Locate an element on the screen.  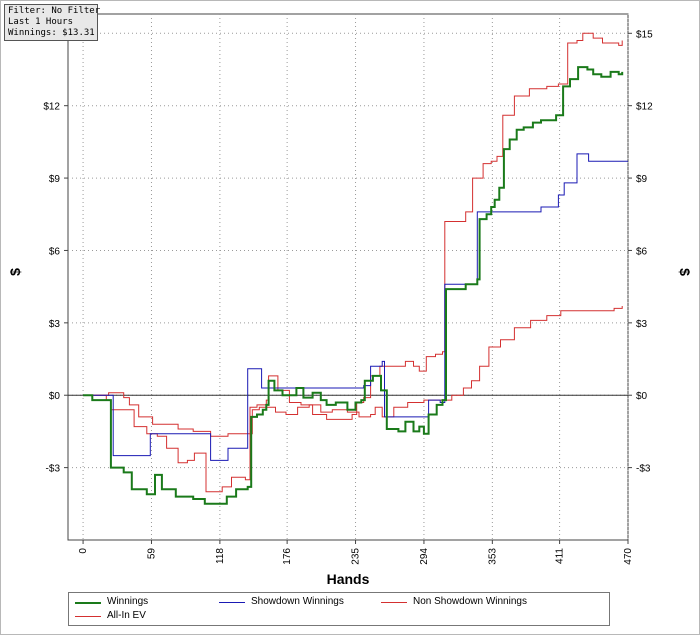
legend-swatch-allin-ev is located at coordinates (88, 616).